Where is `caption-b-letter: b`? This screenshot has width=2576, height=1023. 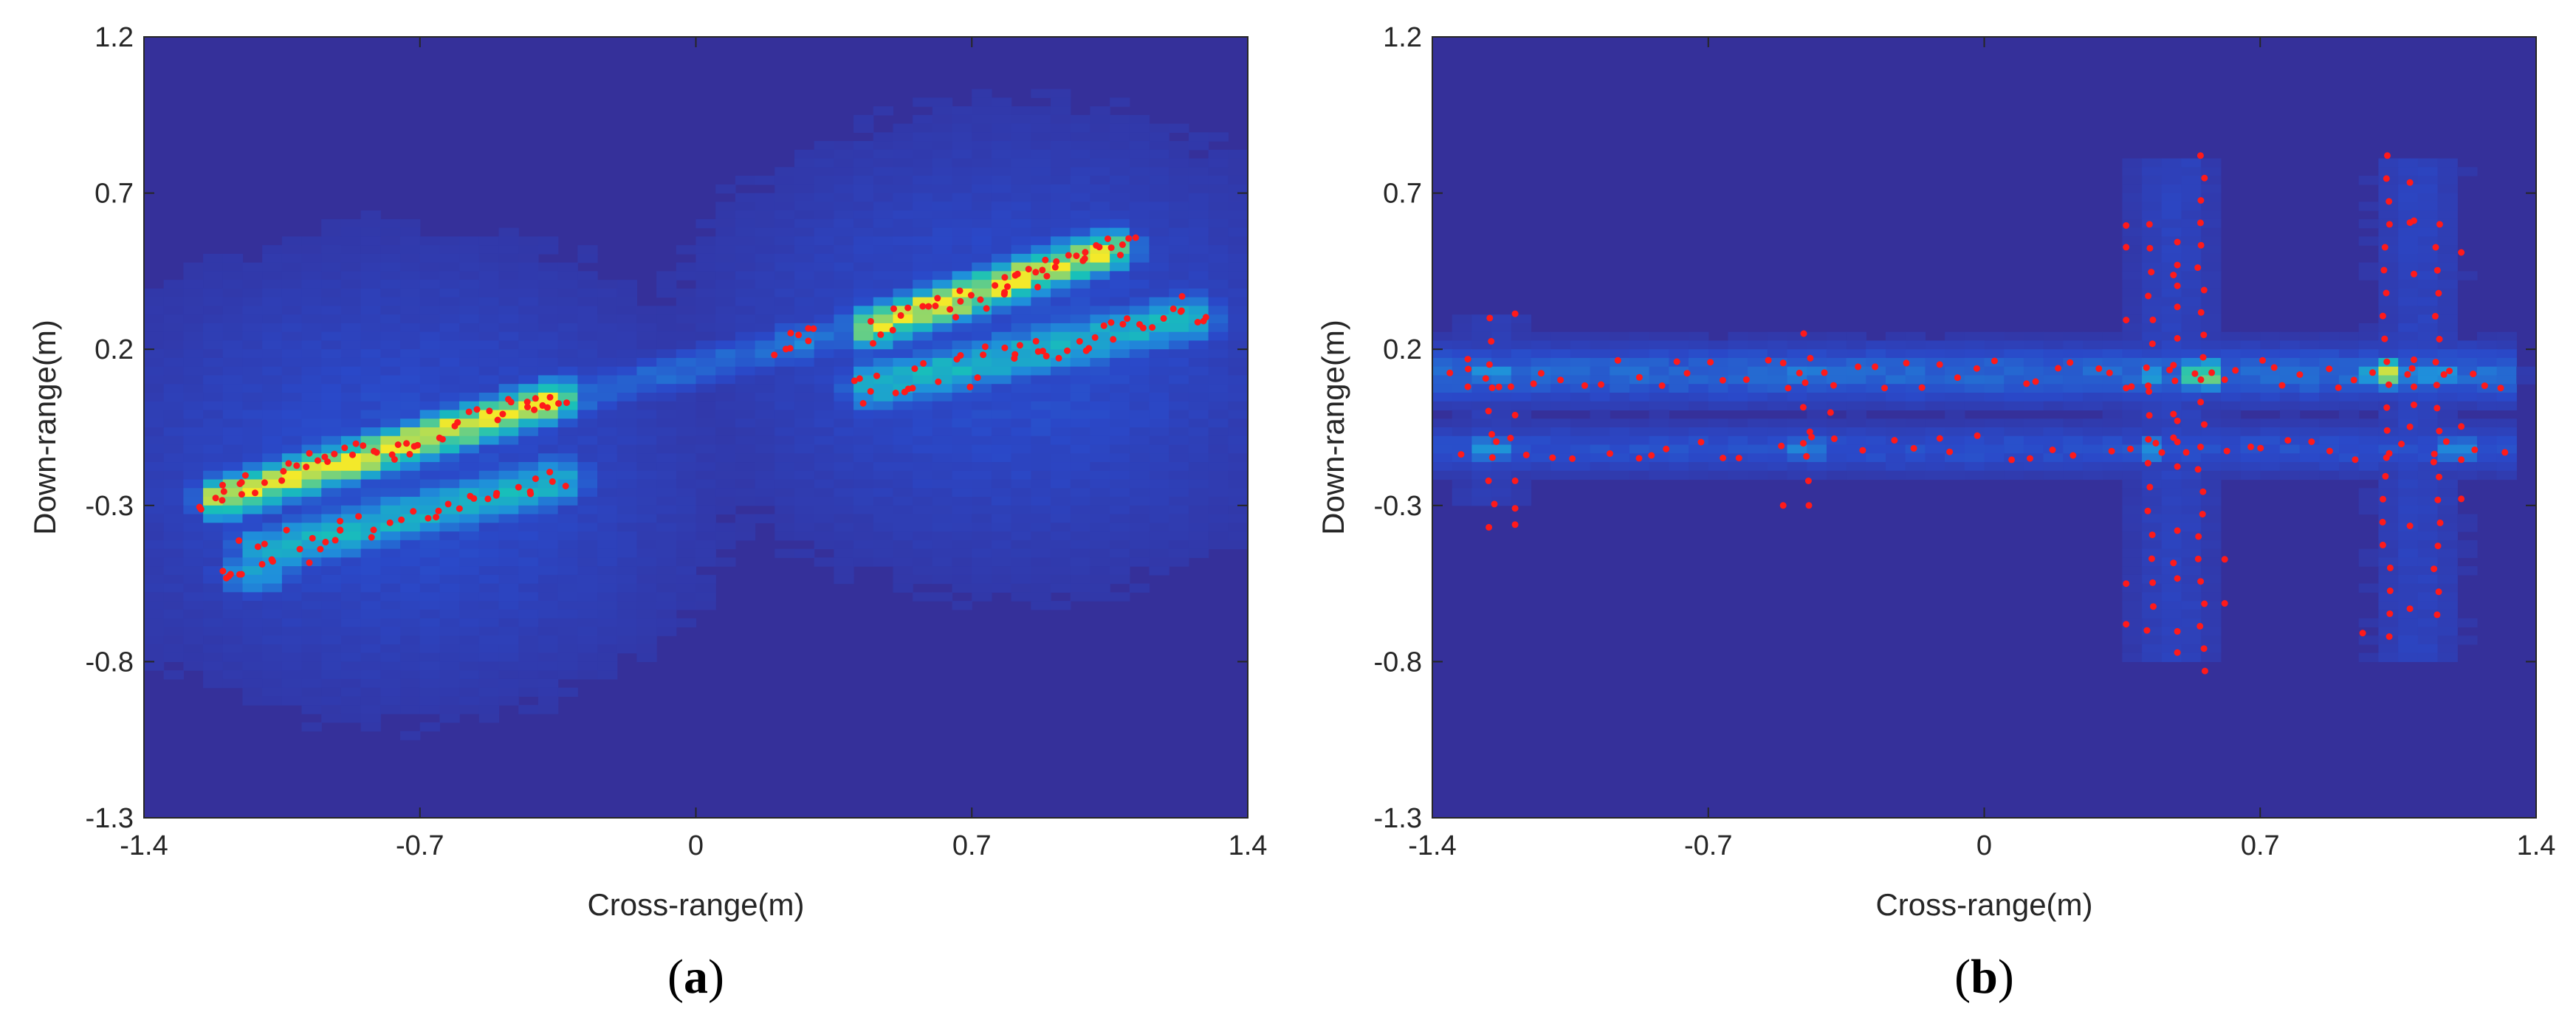
caption-b-letter: b is located at coordinates (1984, 977).